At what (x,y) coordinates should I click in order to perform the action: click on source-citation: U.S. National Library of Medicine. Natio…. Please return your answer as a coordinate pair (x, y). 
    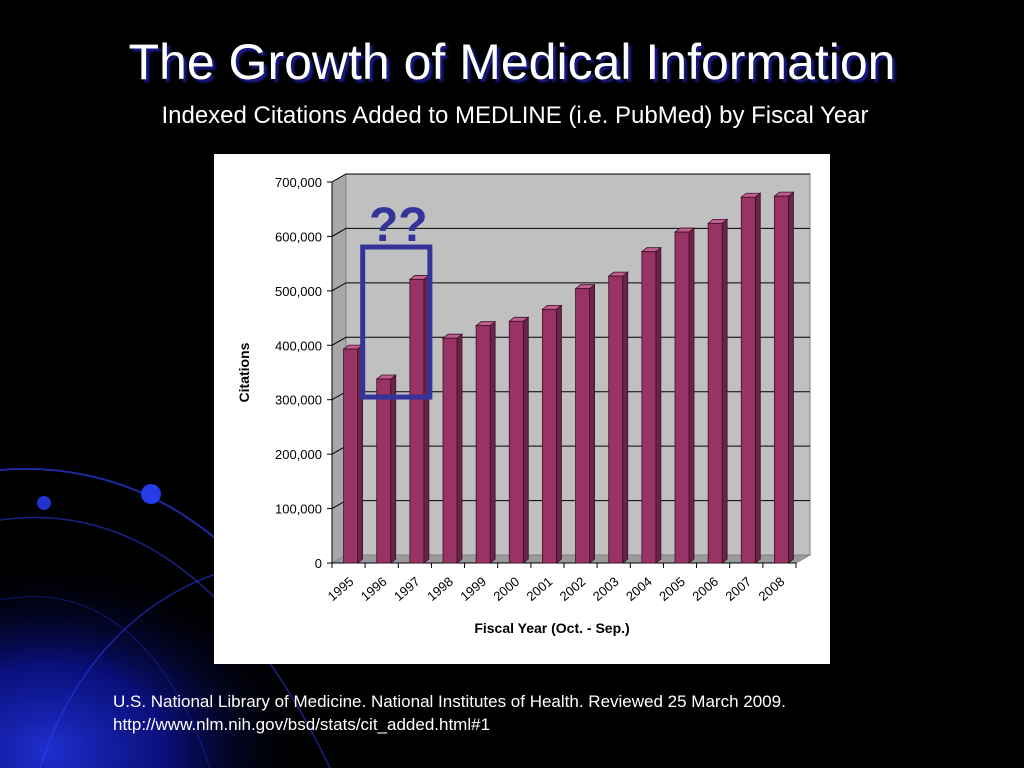
    Looking at the image, I should click on (553, 713).